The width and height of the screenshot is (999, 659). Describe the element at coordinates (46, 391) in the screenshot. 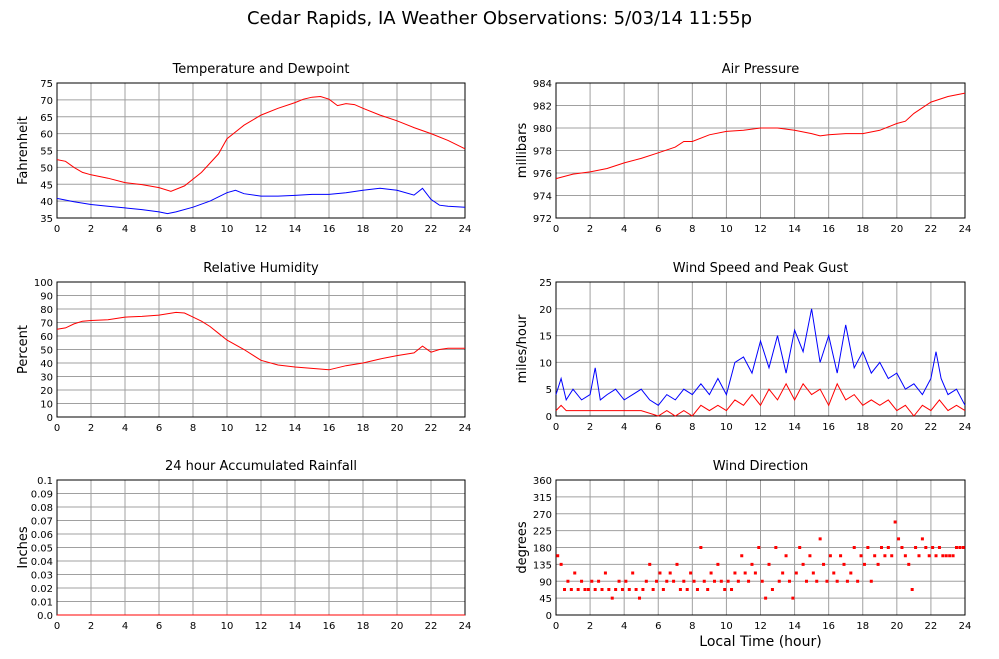

I see `y-tick-label: 20` at that location.